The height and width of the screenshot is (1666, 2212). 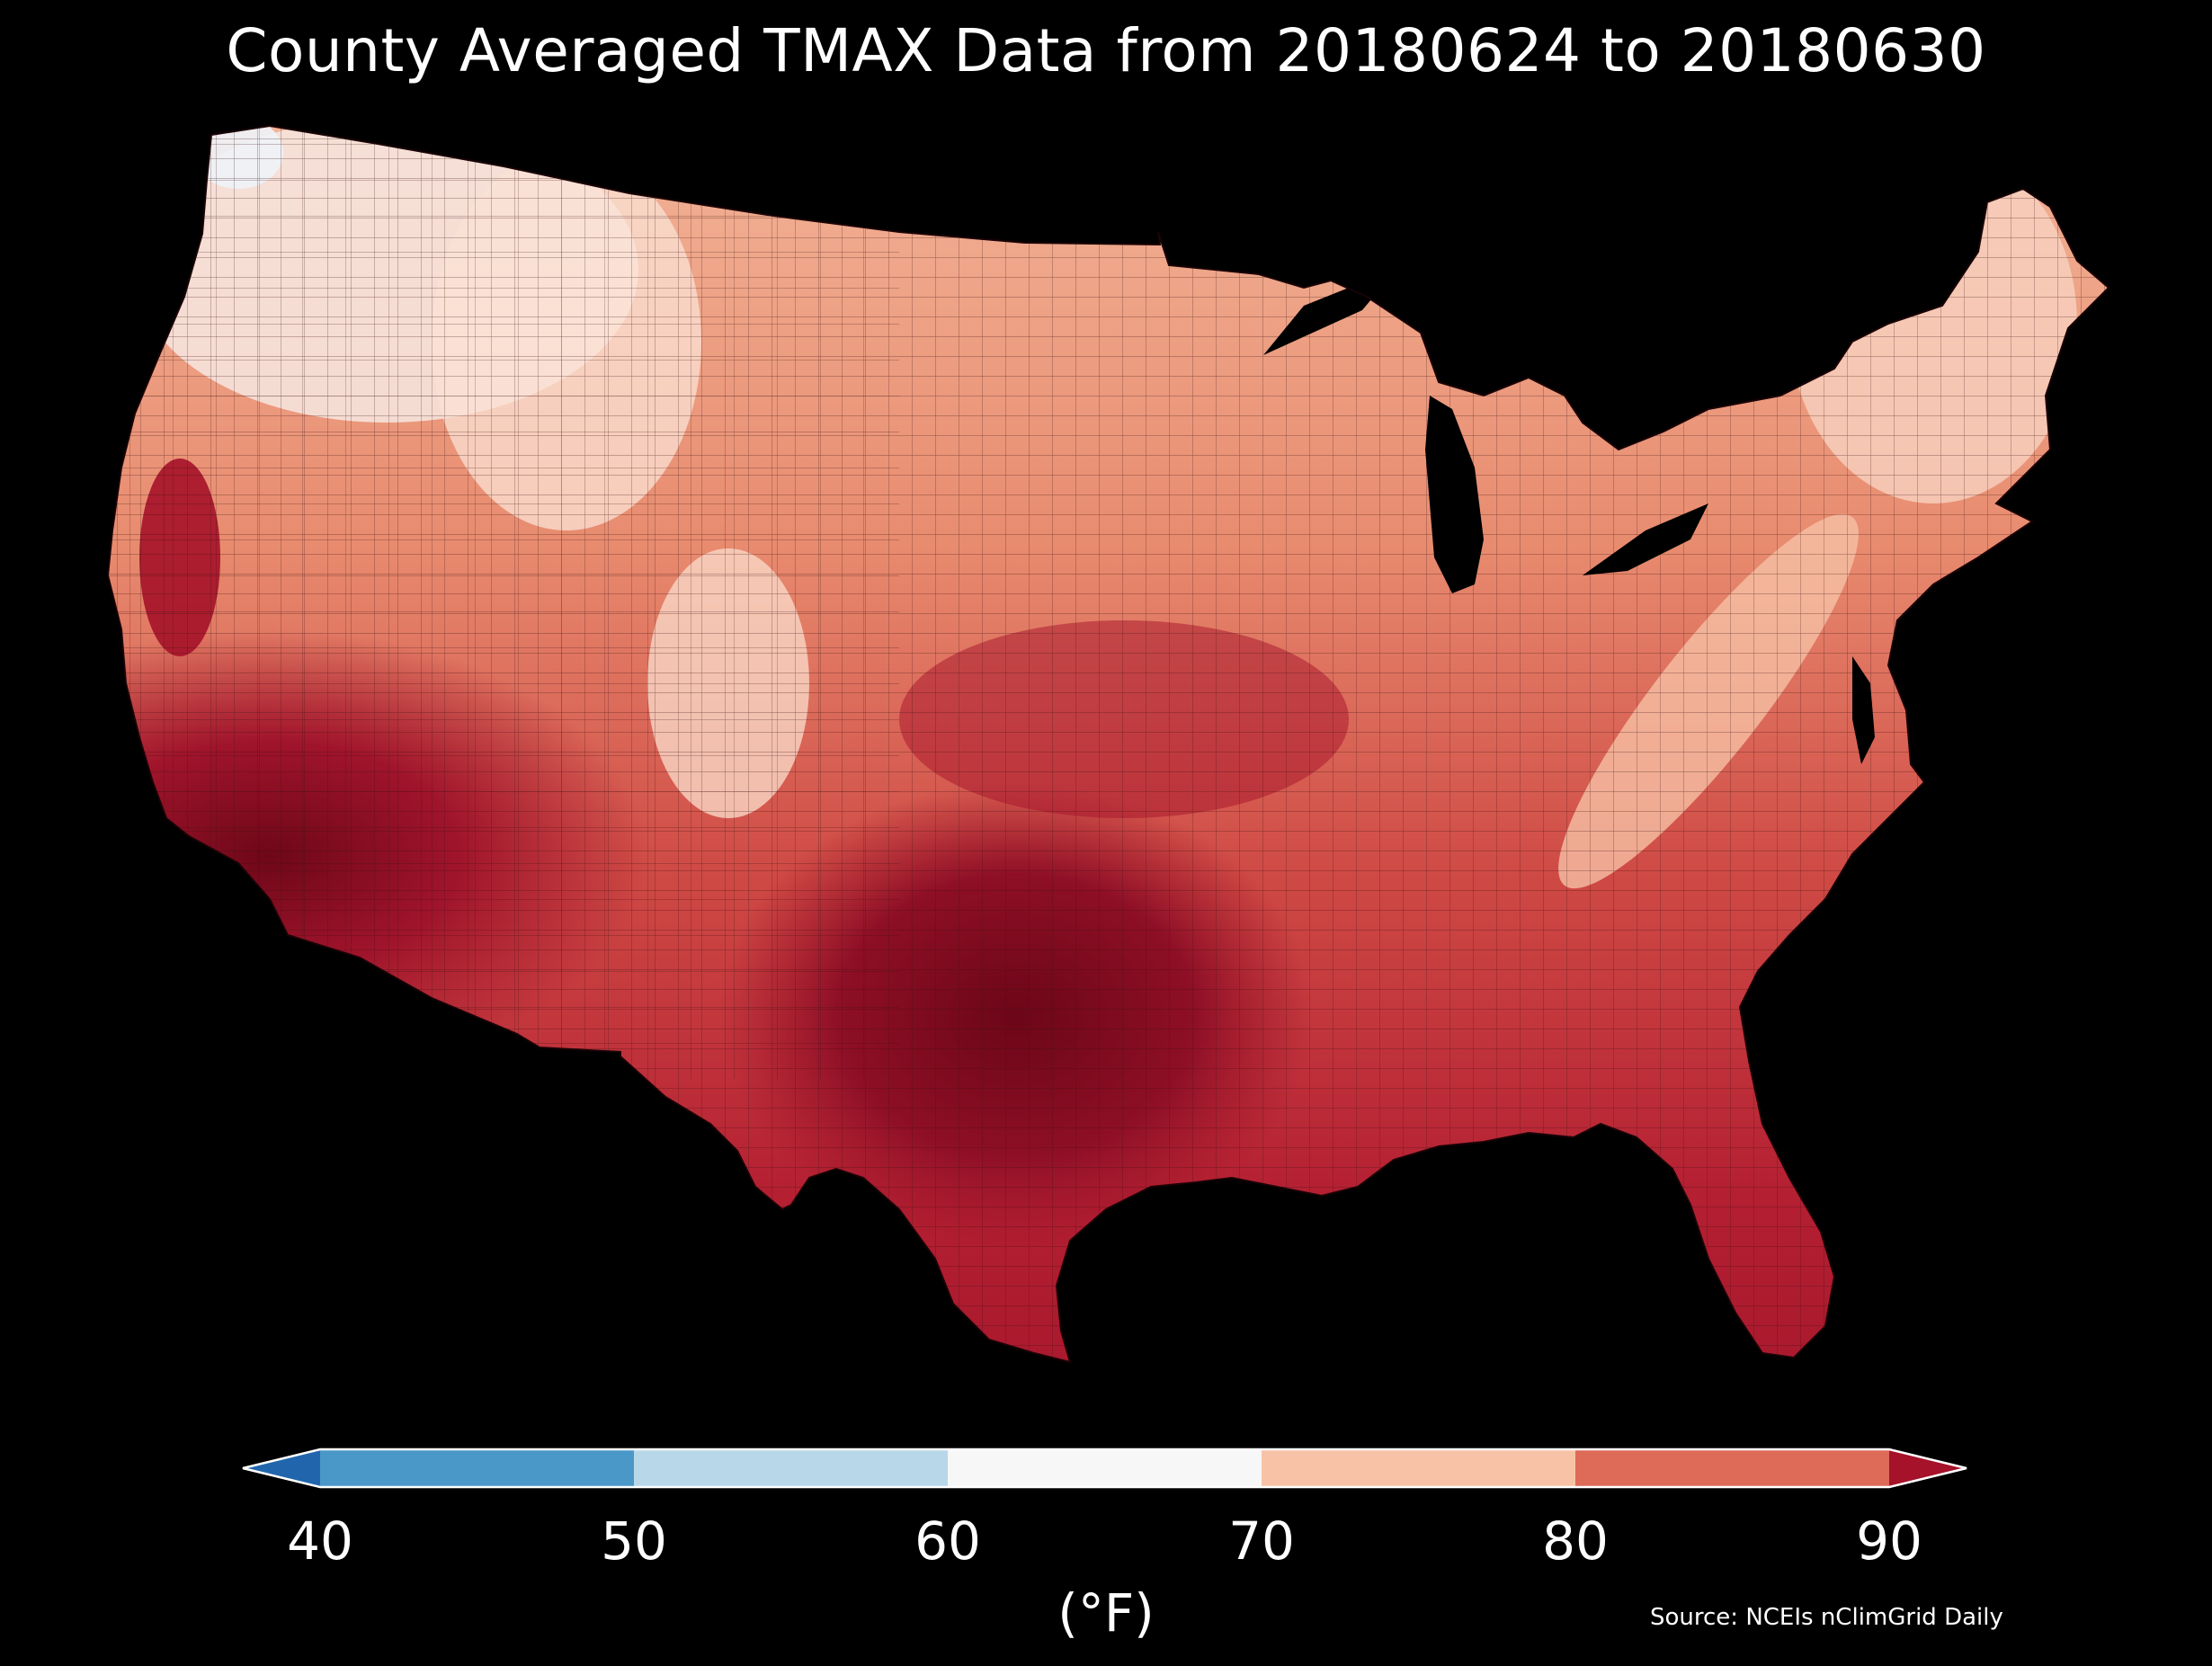 I want to click on colorbar-tick-40: 40, so click(x=320, y=1541).